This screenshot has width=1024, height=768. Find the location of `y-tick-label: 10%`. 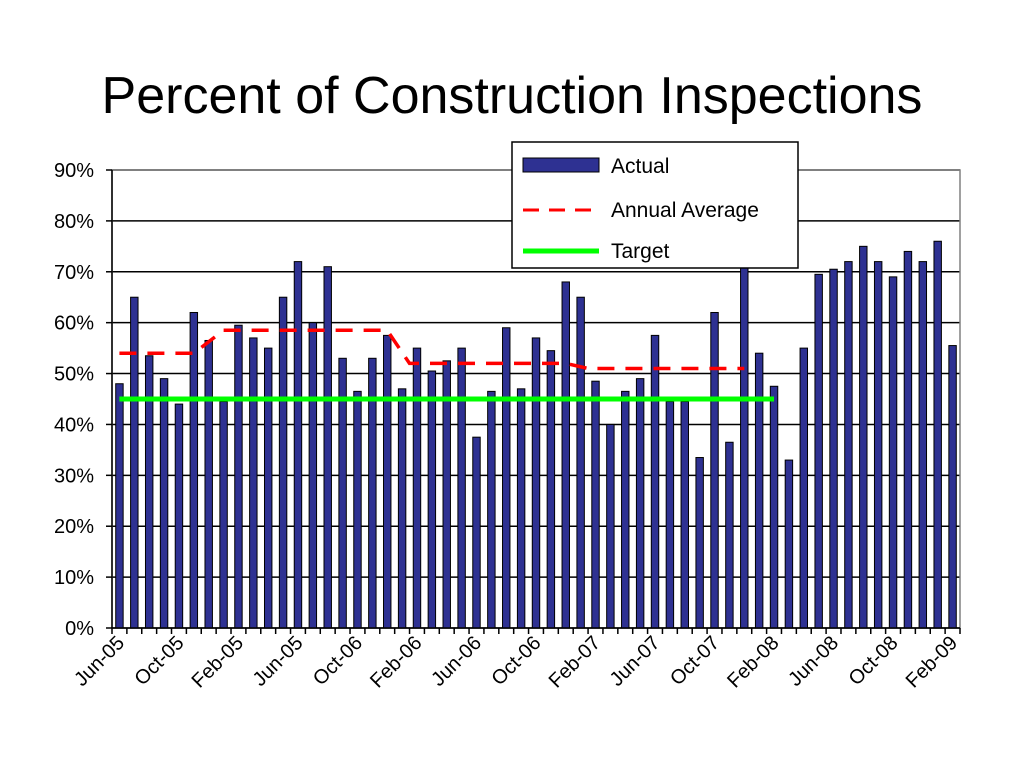

y-tick-label: 10% is located at coordinates (74, 578).